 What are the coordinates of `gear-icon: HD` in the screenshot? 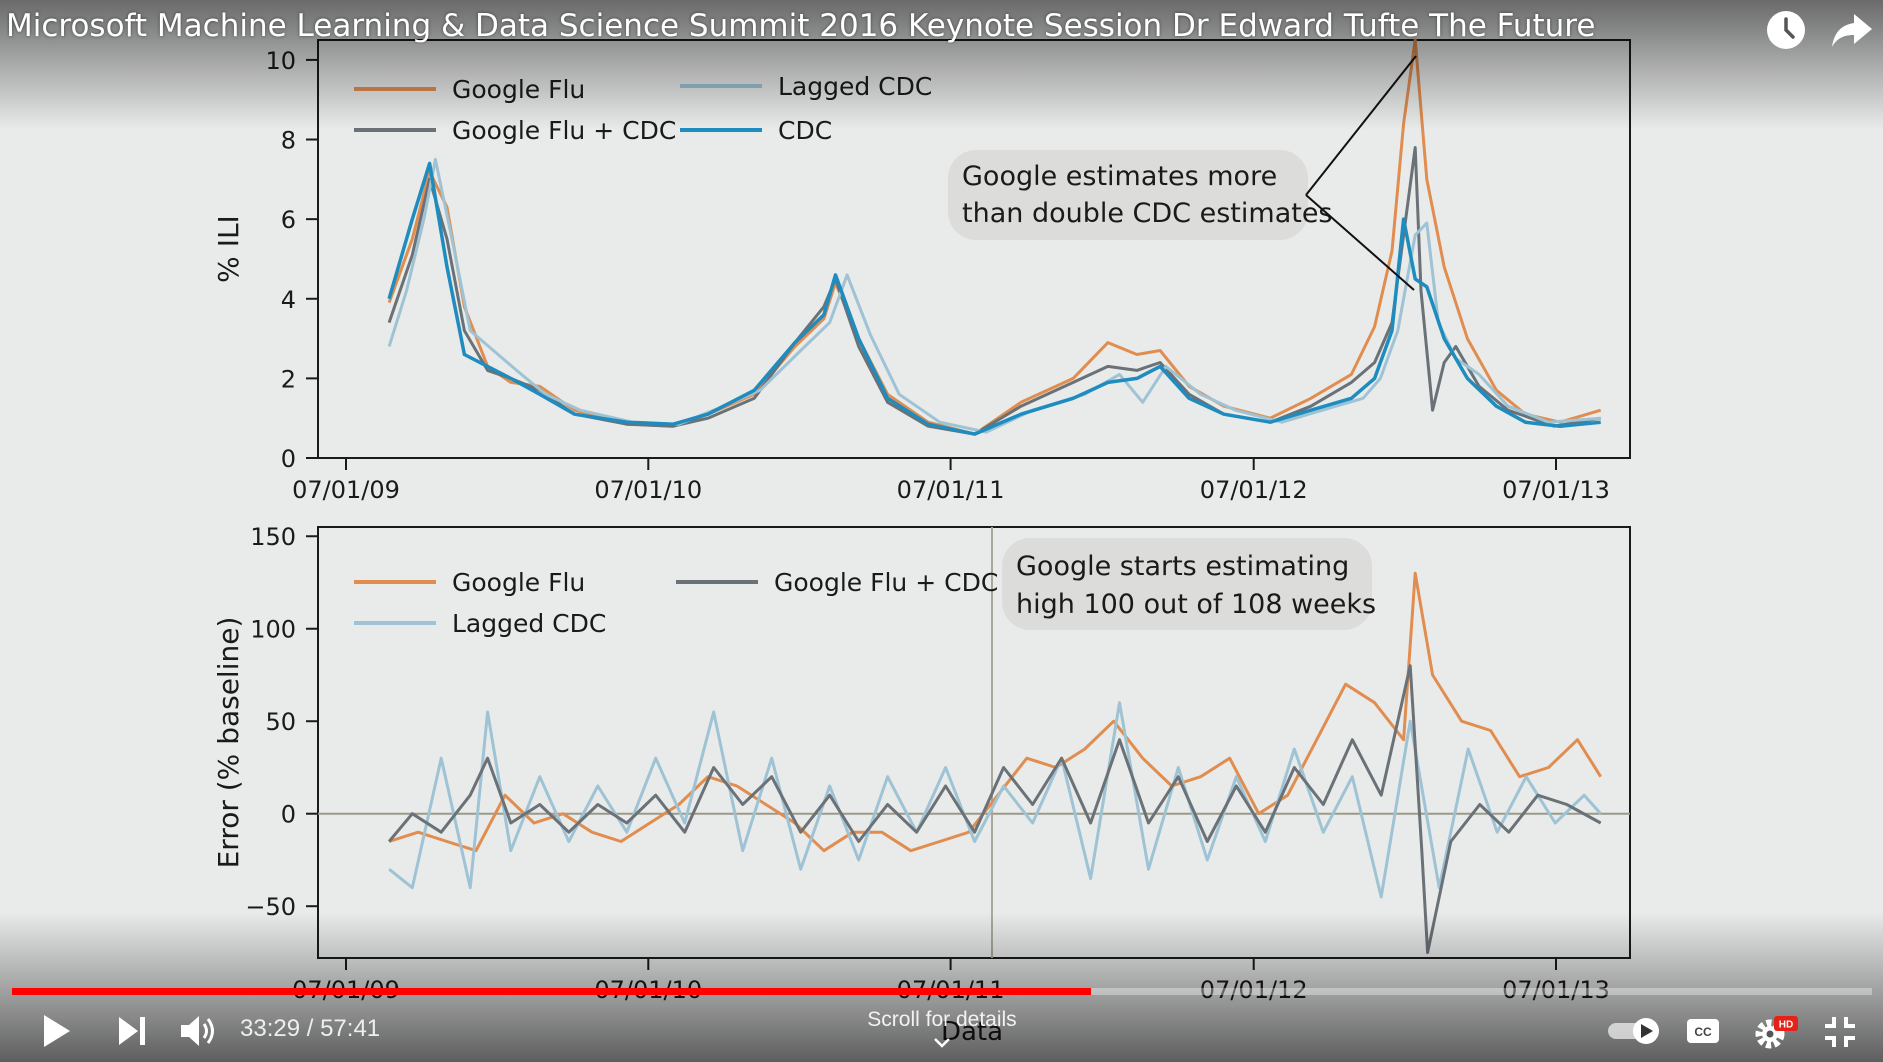 It's located at (1776, 1032).